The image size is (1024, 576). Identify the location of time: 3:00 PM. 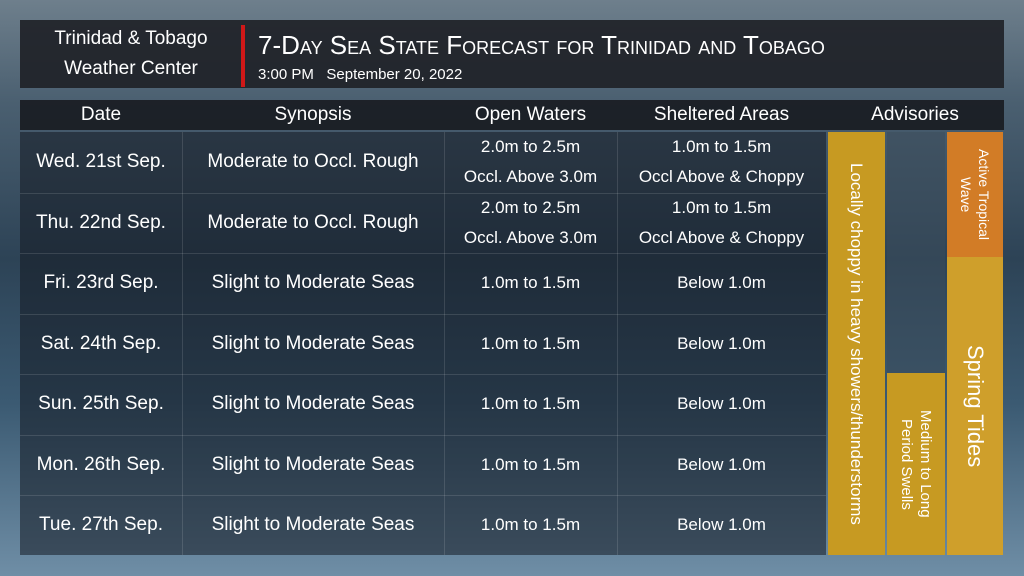
(286, 74).